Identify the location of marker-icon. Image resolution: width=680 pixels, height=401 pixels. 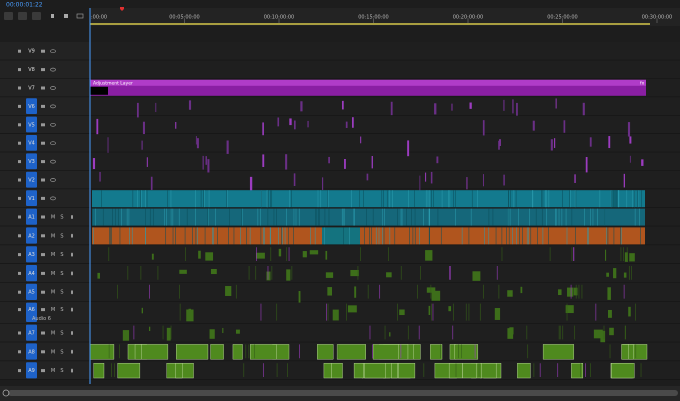
(52, 16).